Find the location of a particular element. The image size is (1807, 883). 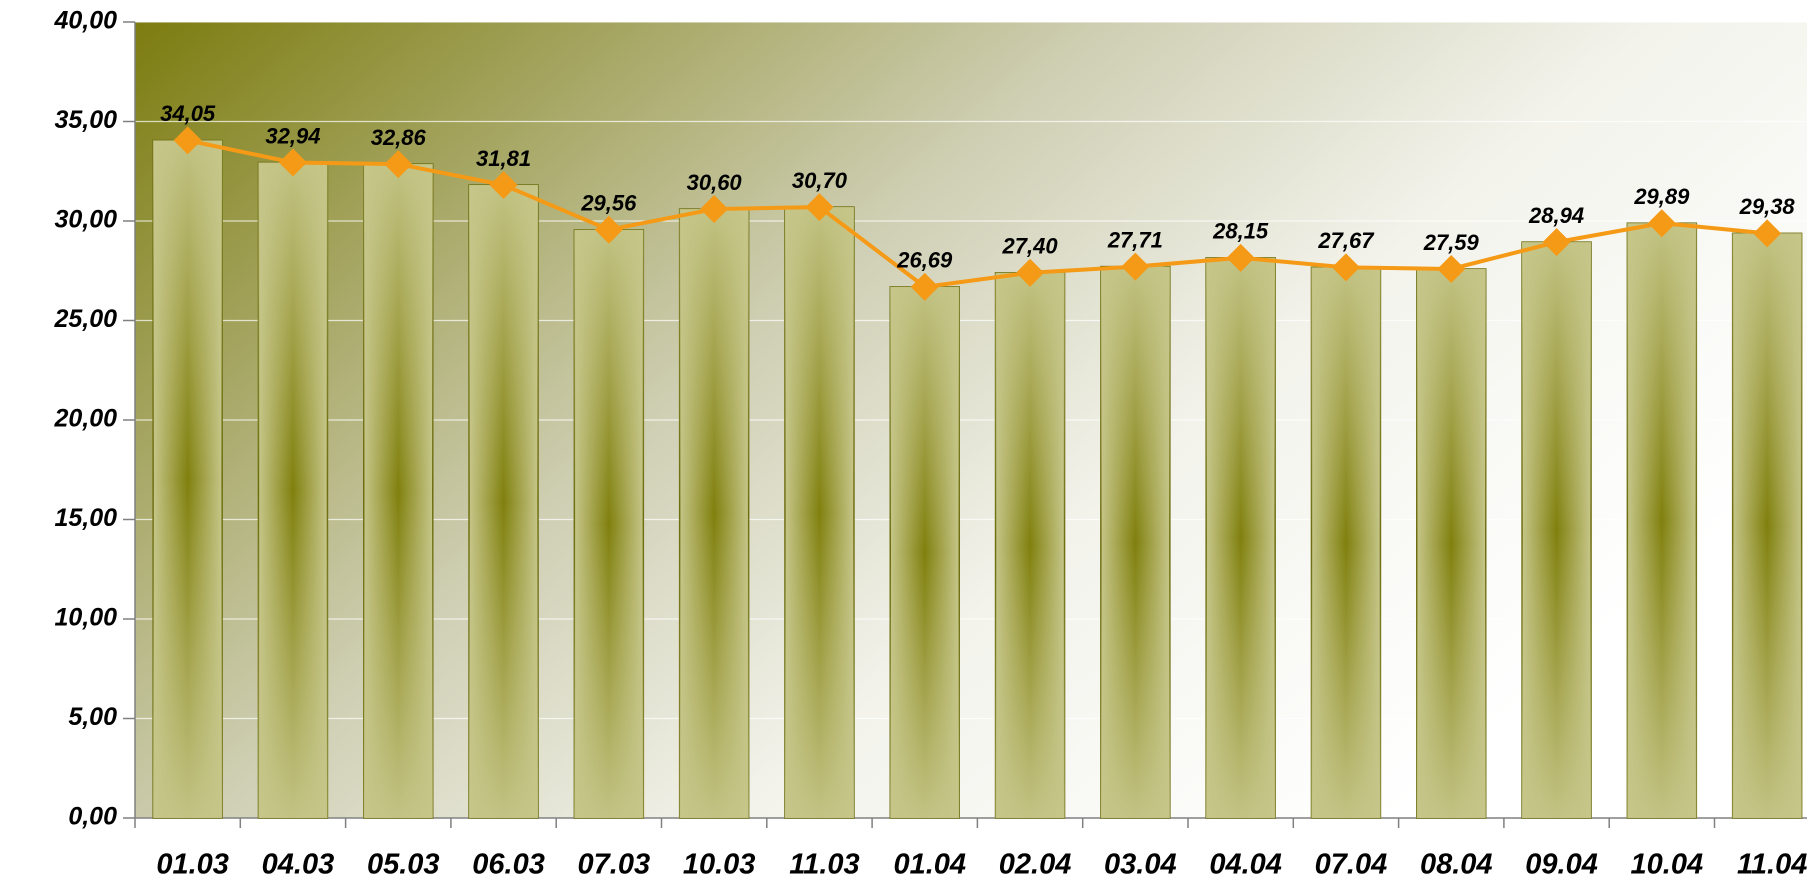

y-tick-label: 5,00 is located at coordinates (92, 717).